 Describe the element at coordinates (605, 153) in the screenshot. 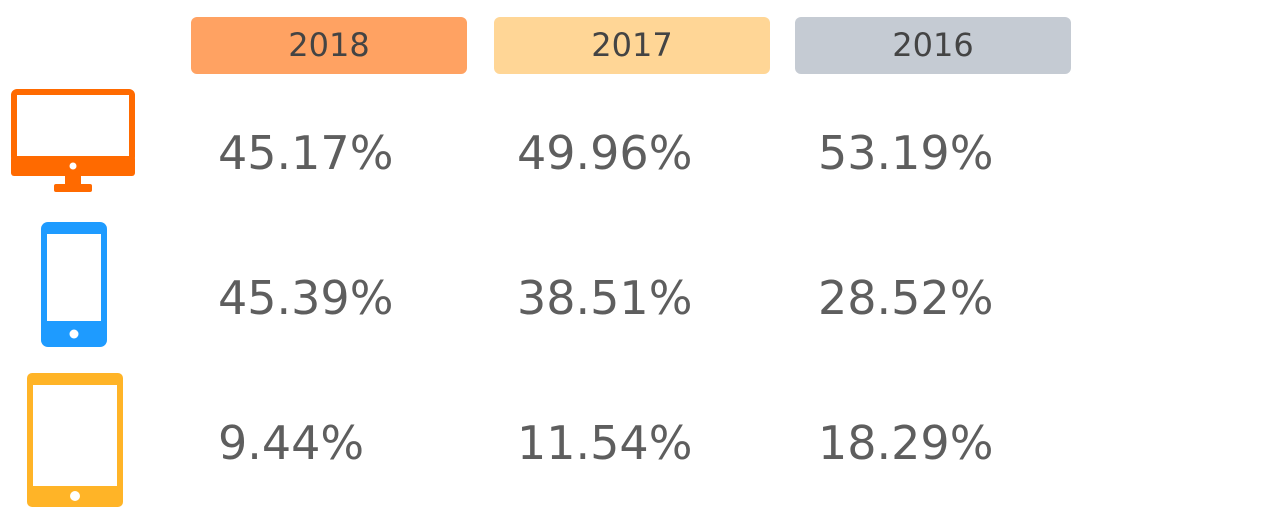

I see `share-value: 49.96%` at that location.